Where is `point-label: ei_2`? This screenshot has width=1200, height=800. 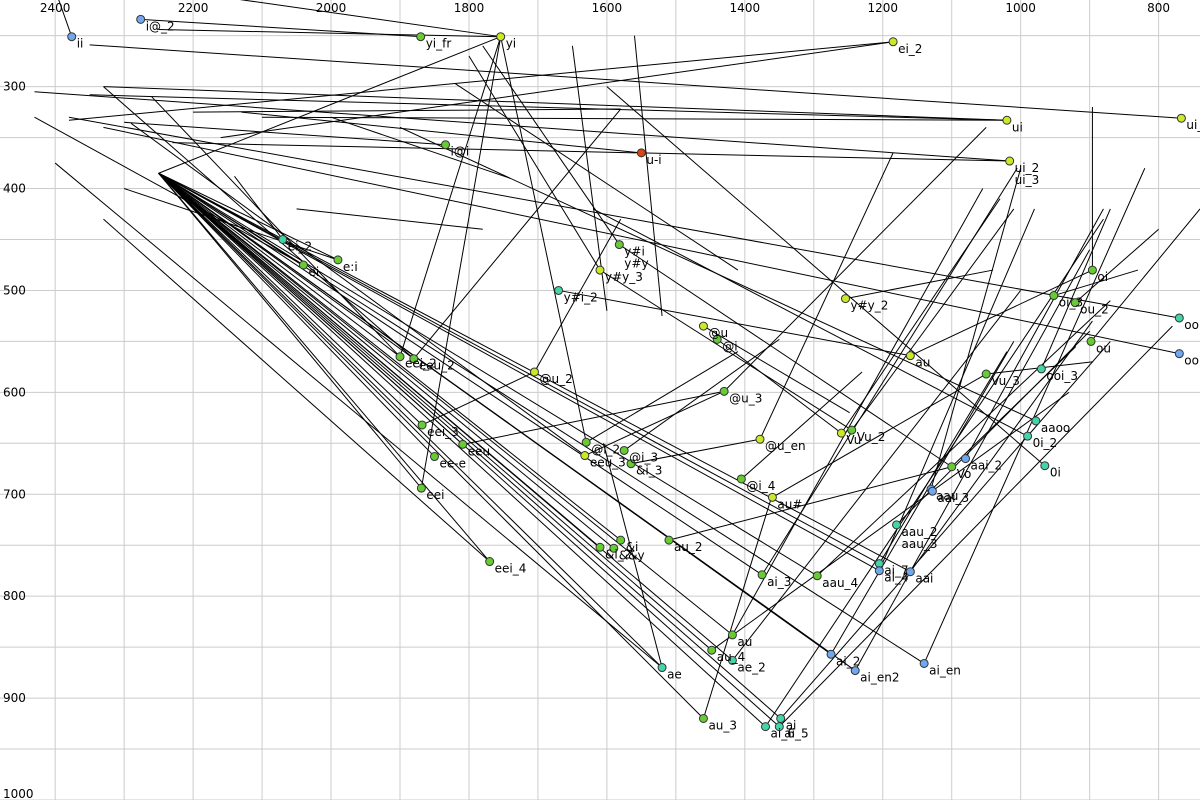
point-label: ei_2 is located at coordinates (300, 246).